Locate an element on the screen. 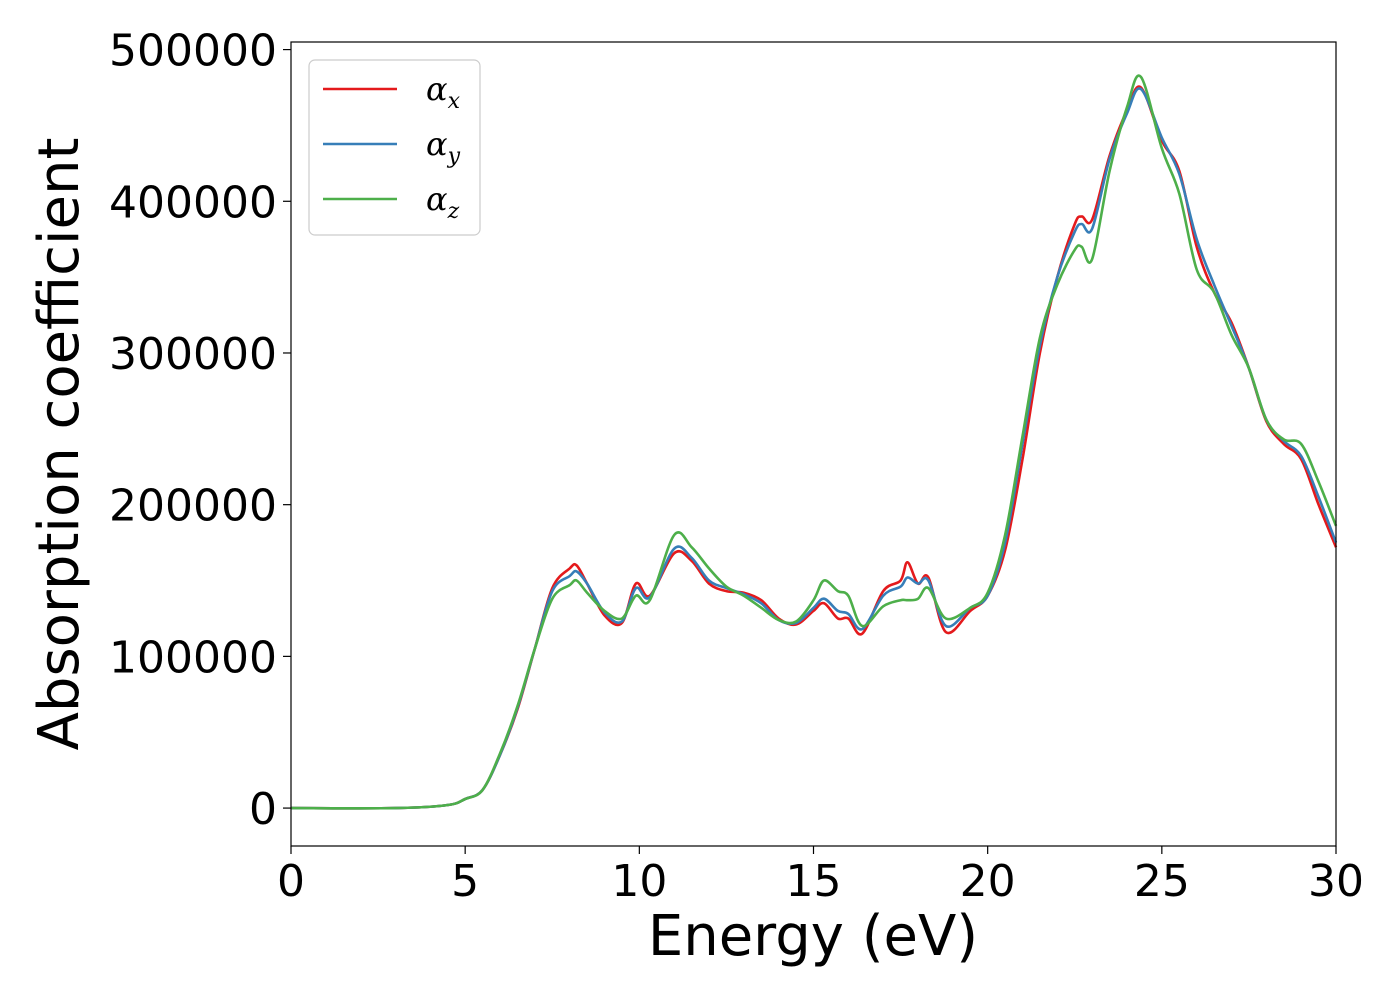  y-axis-title: Absorption coefficient is located at coordinates (59, 444).